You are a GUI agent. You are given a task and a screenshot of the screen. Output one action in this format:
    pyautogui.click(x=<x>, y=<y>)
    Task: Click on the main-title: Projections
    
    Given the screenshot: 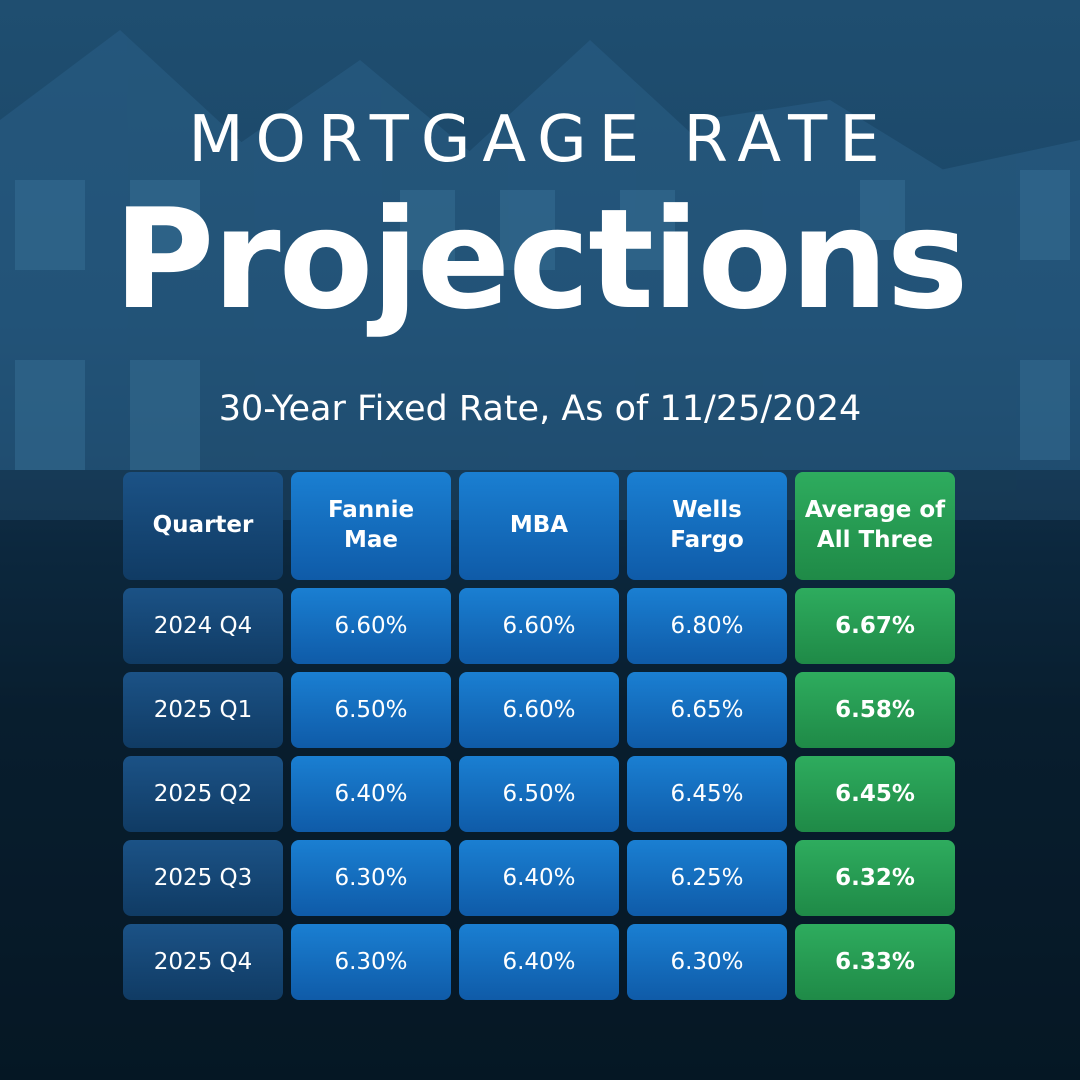 What is the action you would take?
    pyautogui.click(x=540, y=259)
    